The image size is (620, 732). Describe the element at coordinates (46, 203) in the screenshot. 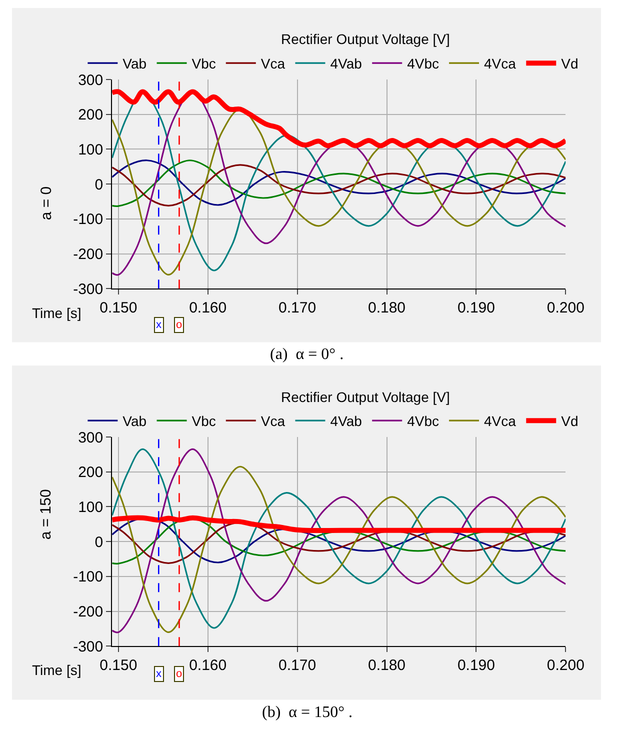

I see `y-axis-title: a = 0` at that location.